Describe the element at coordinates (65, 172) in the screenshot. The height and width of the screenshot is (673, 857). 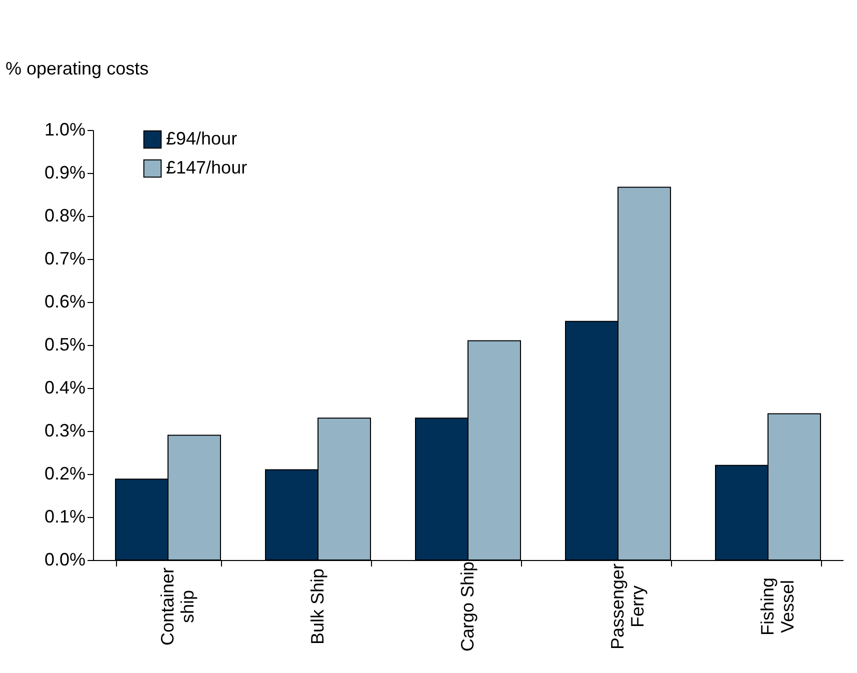
I see `y-tick-label: 0.9%` at that location.